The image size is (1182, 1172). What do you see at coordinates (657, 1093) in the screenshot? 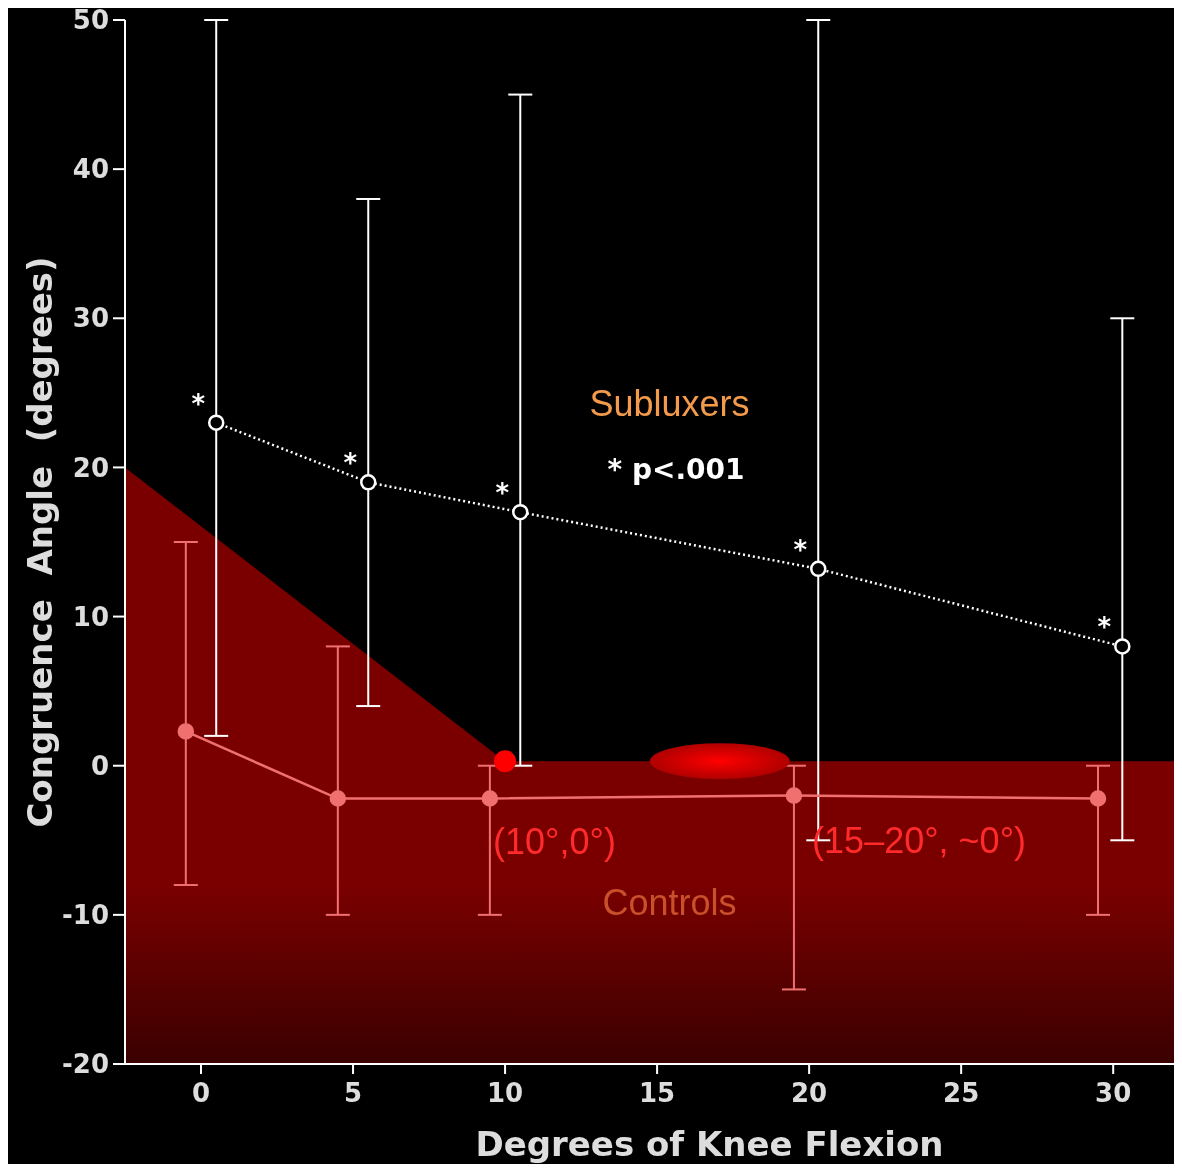
I see `x-tick-label: 15` at bounding box center [657, 1093].